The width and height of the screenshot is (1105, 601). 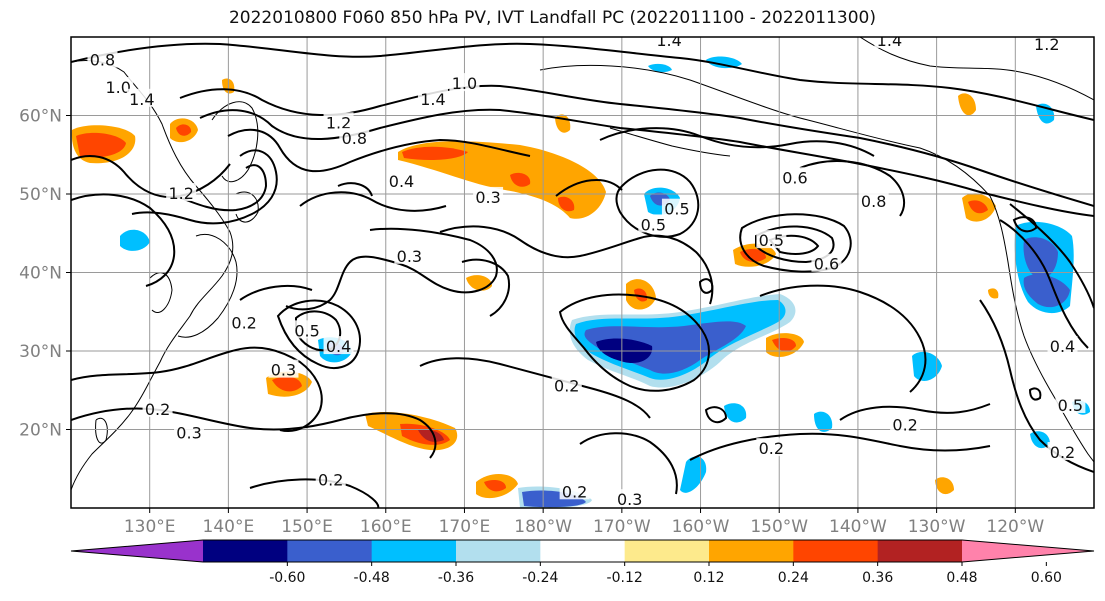 What do you see at coordinates (670, 142) in the screenshot?
I see `coastline-aleutian` at bounding box center [670, 142].